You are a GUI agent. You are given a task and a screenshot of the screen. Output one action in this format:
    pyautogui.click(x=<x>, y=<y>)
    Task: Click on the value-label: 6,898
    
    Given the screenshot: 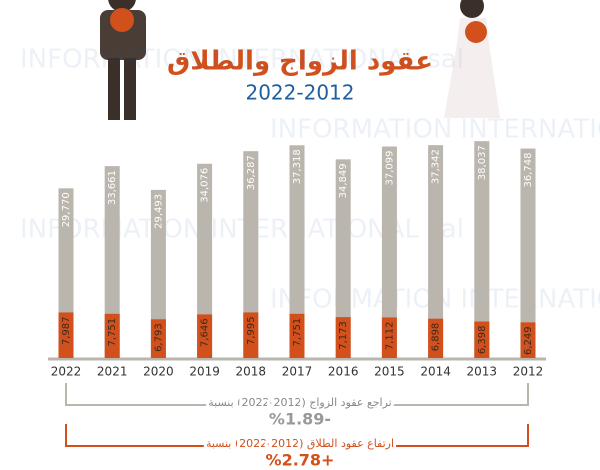 What is the action you would take?
    pyautogui.click(x=436, y=337)
    